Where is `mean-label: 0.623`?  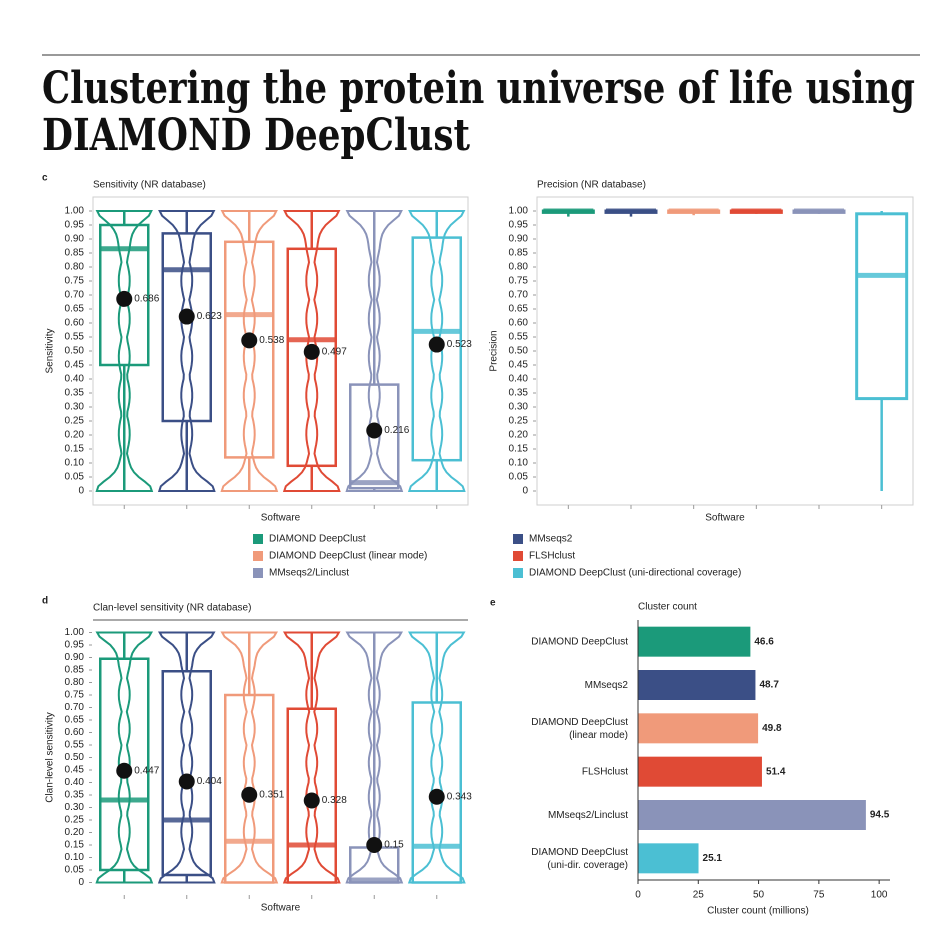 mean-label: 0.623 is located at coordinates (209, 316).